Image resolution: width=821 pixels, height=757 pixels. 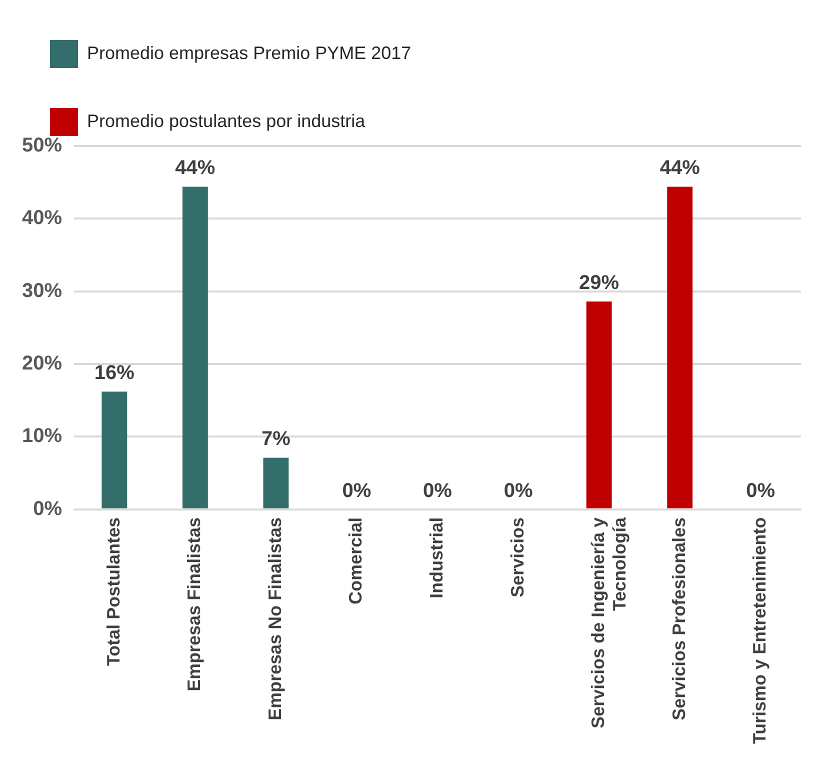 What do you see at coordinates (114, 373) in the screenshot?
I see `data-label: 16%` at bounding box center [114, 373].